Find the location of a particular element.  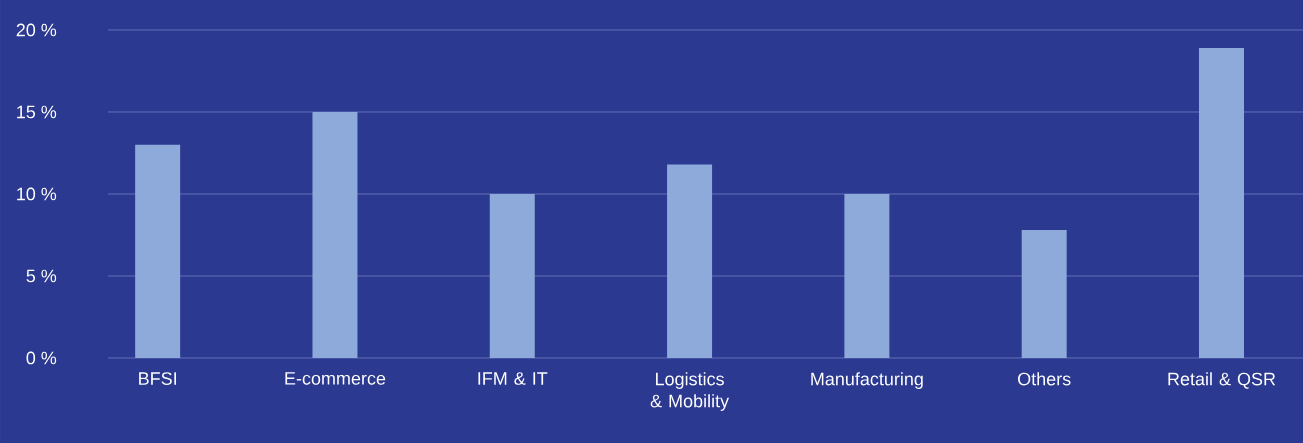

y-tick-label: 15 % is located at coordinates (37, 112).